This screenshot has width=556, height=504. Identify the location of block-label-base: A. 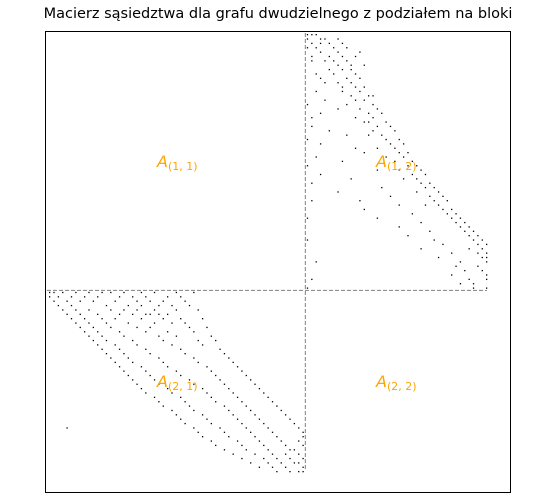
(162, 161).